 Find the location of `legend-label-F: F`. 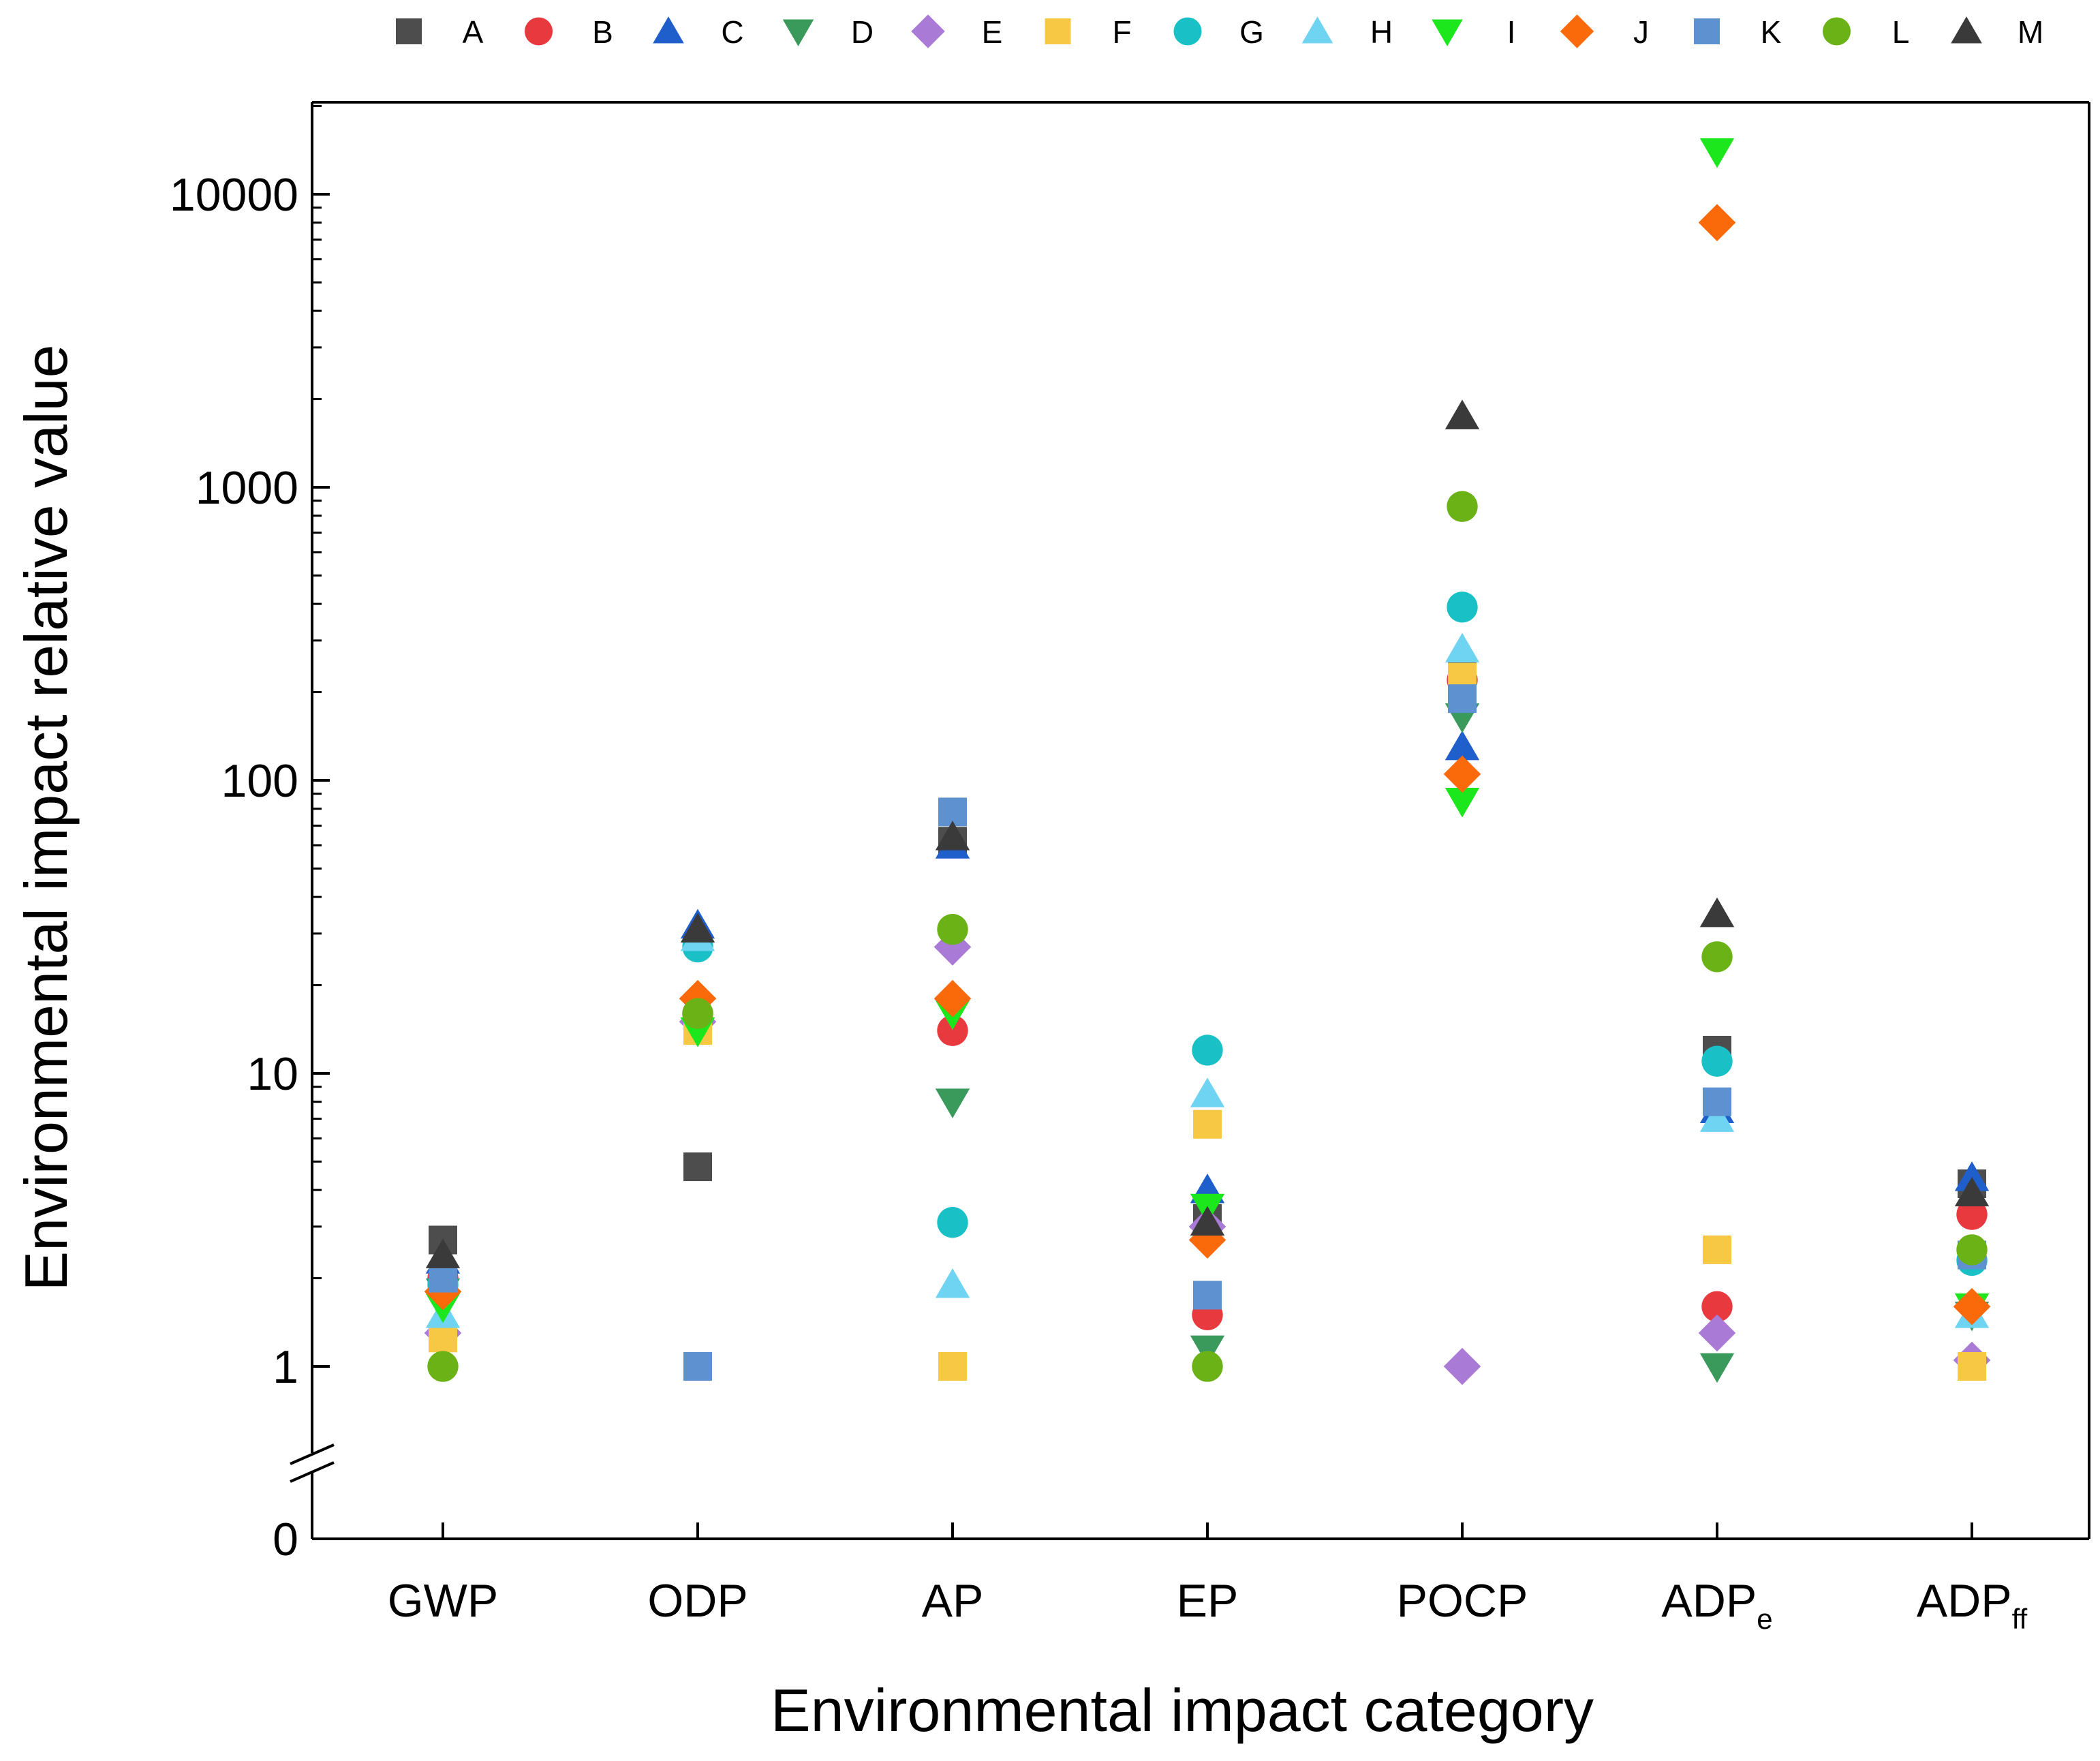

legend-label-F: F is located at coordinates (1121, 32).